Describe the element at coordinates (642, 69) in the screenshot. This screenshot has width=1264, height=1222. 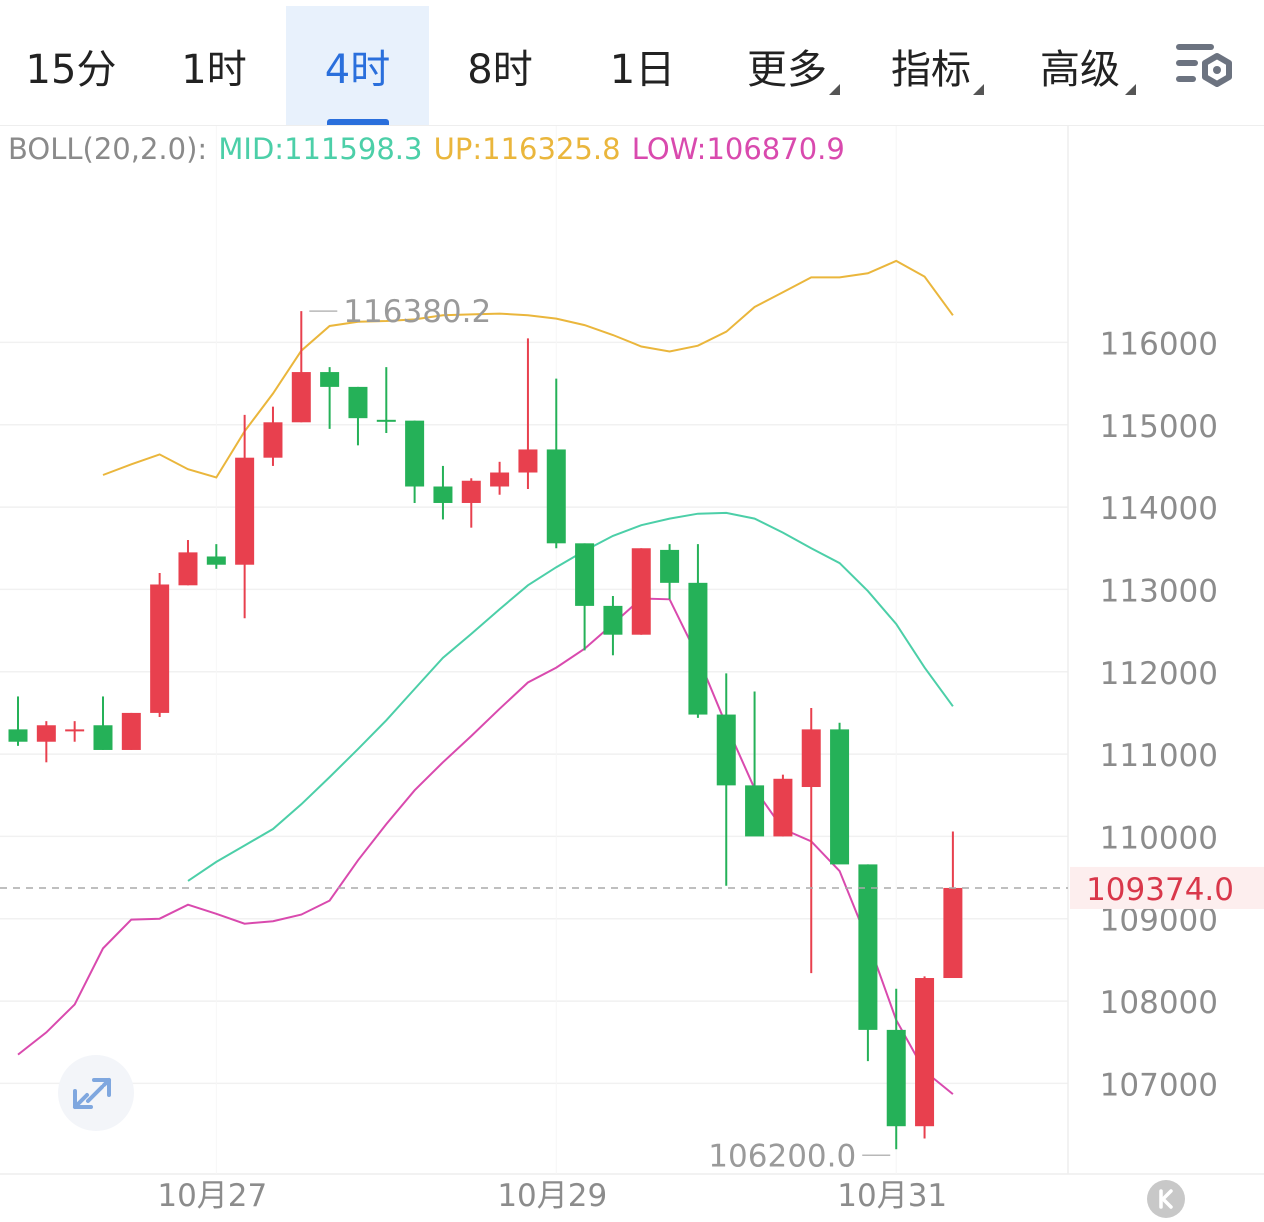
I see `tab-1day: 1日` at that location.